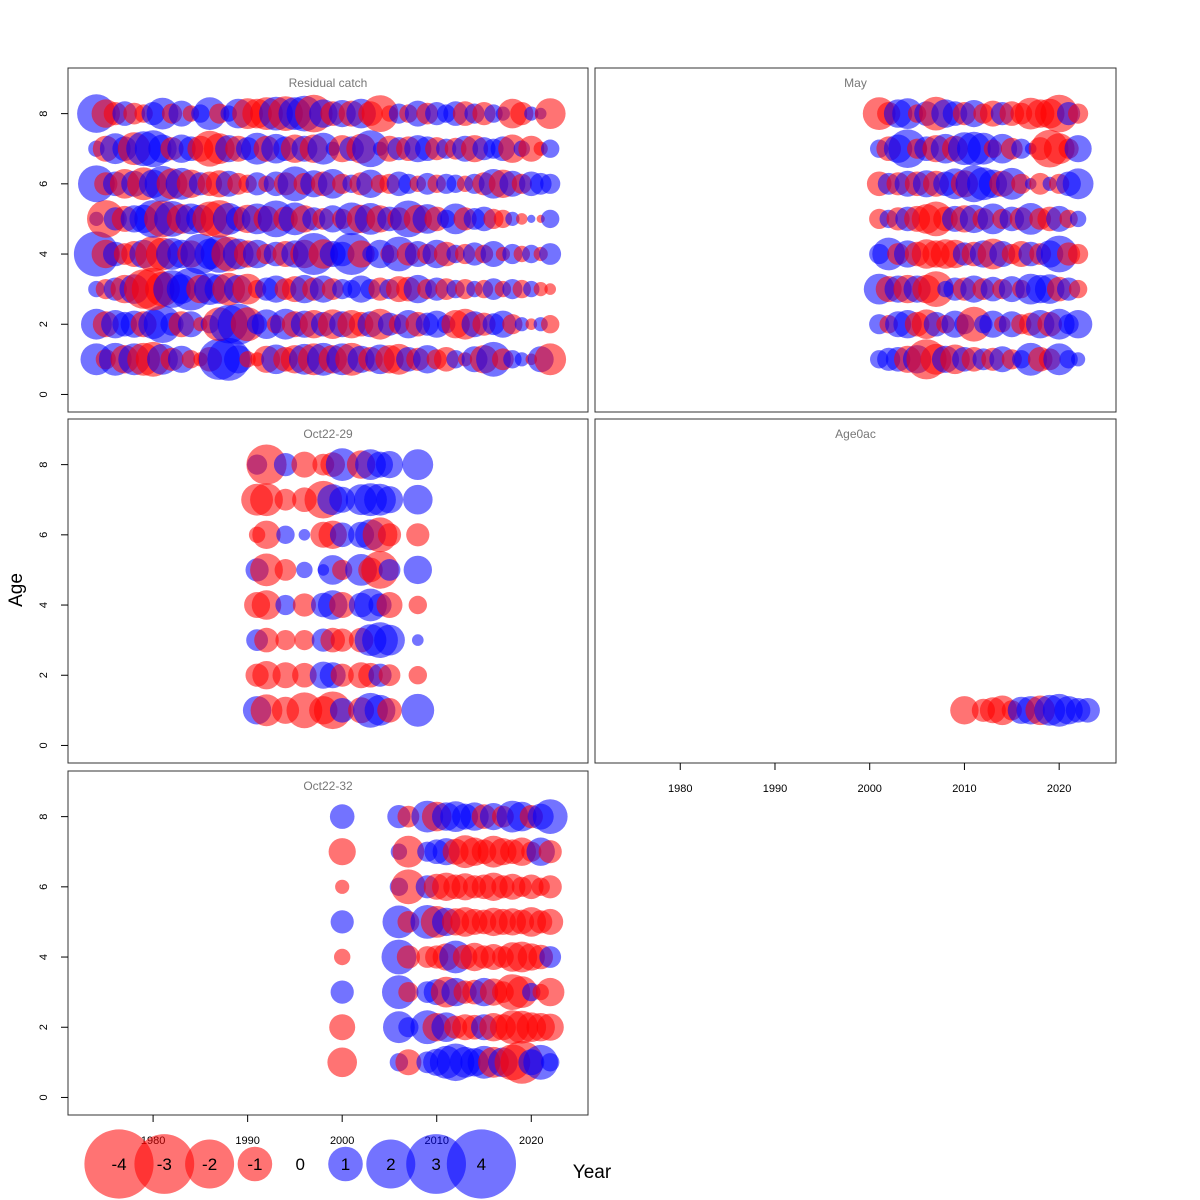  What do you see at coordinates (481, 1164) in the screenshot?
I see `legend-label: 4` at bounding box center [481, 1164].